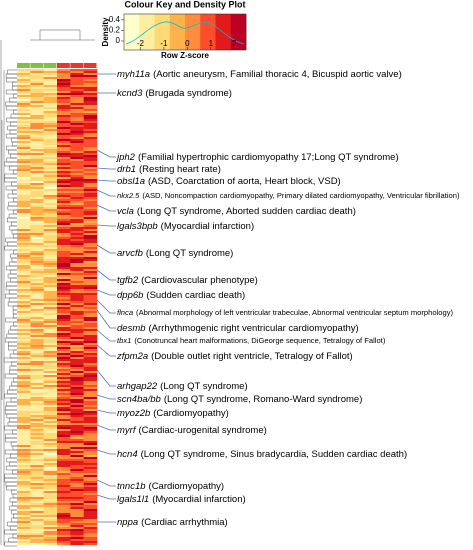 The image size is (473, 550). I want to click on connector, so click(106, 483).